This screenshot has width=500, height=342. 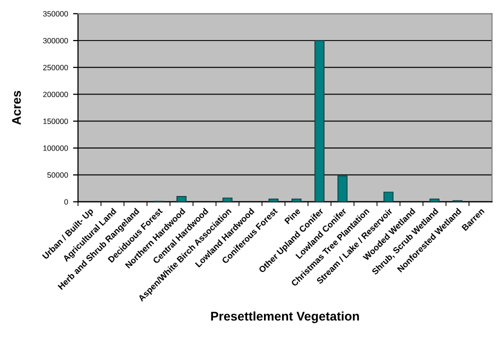 What do you see at coordinates (16, 107) in the screenshot?
I see `y-axis-title: Acres` at bounding box center [16, 107].